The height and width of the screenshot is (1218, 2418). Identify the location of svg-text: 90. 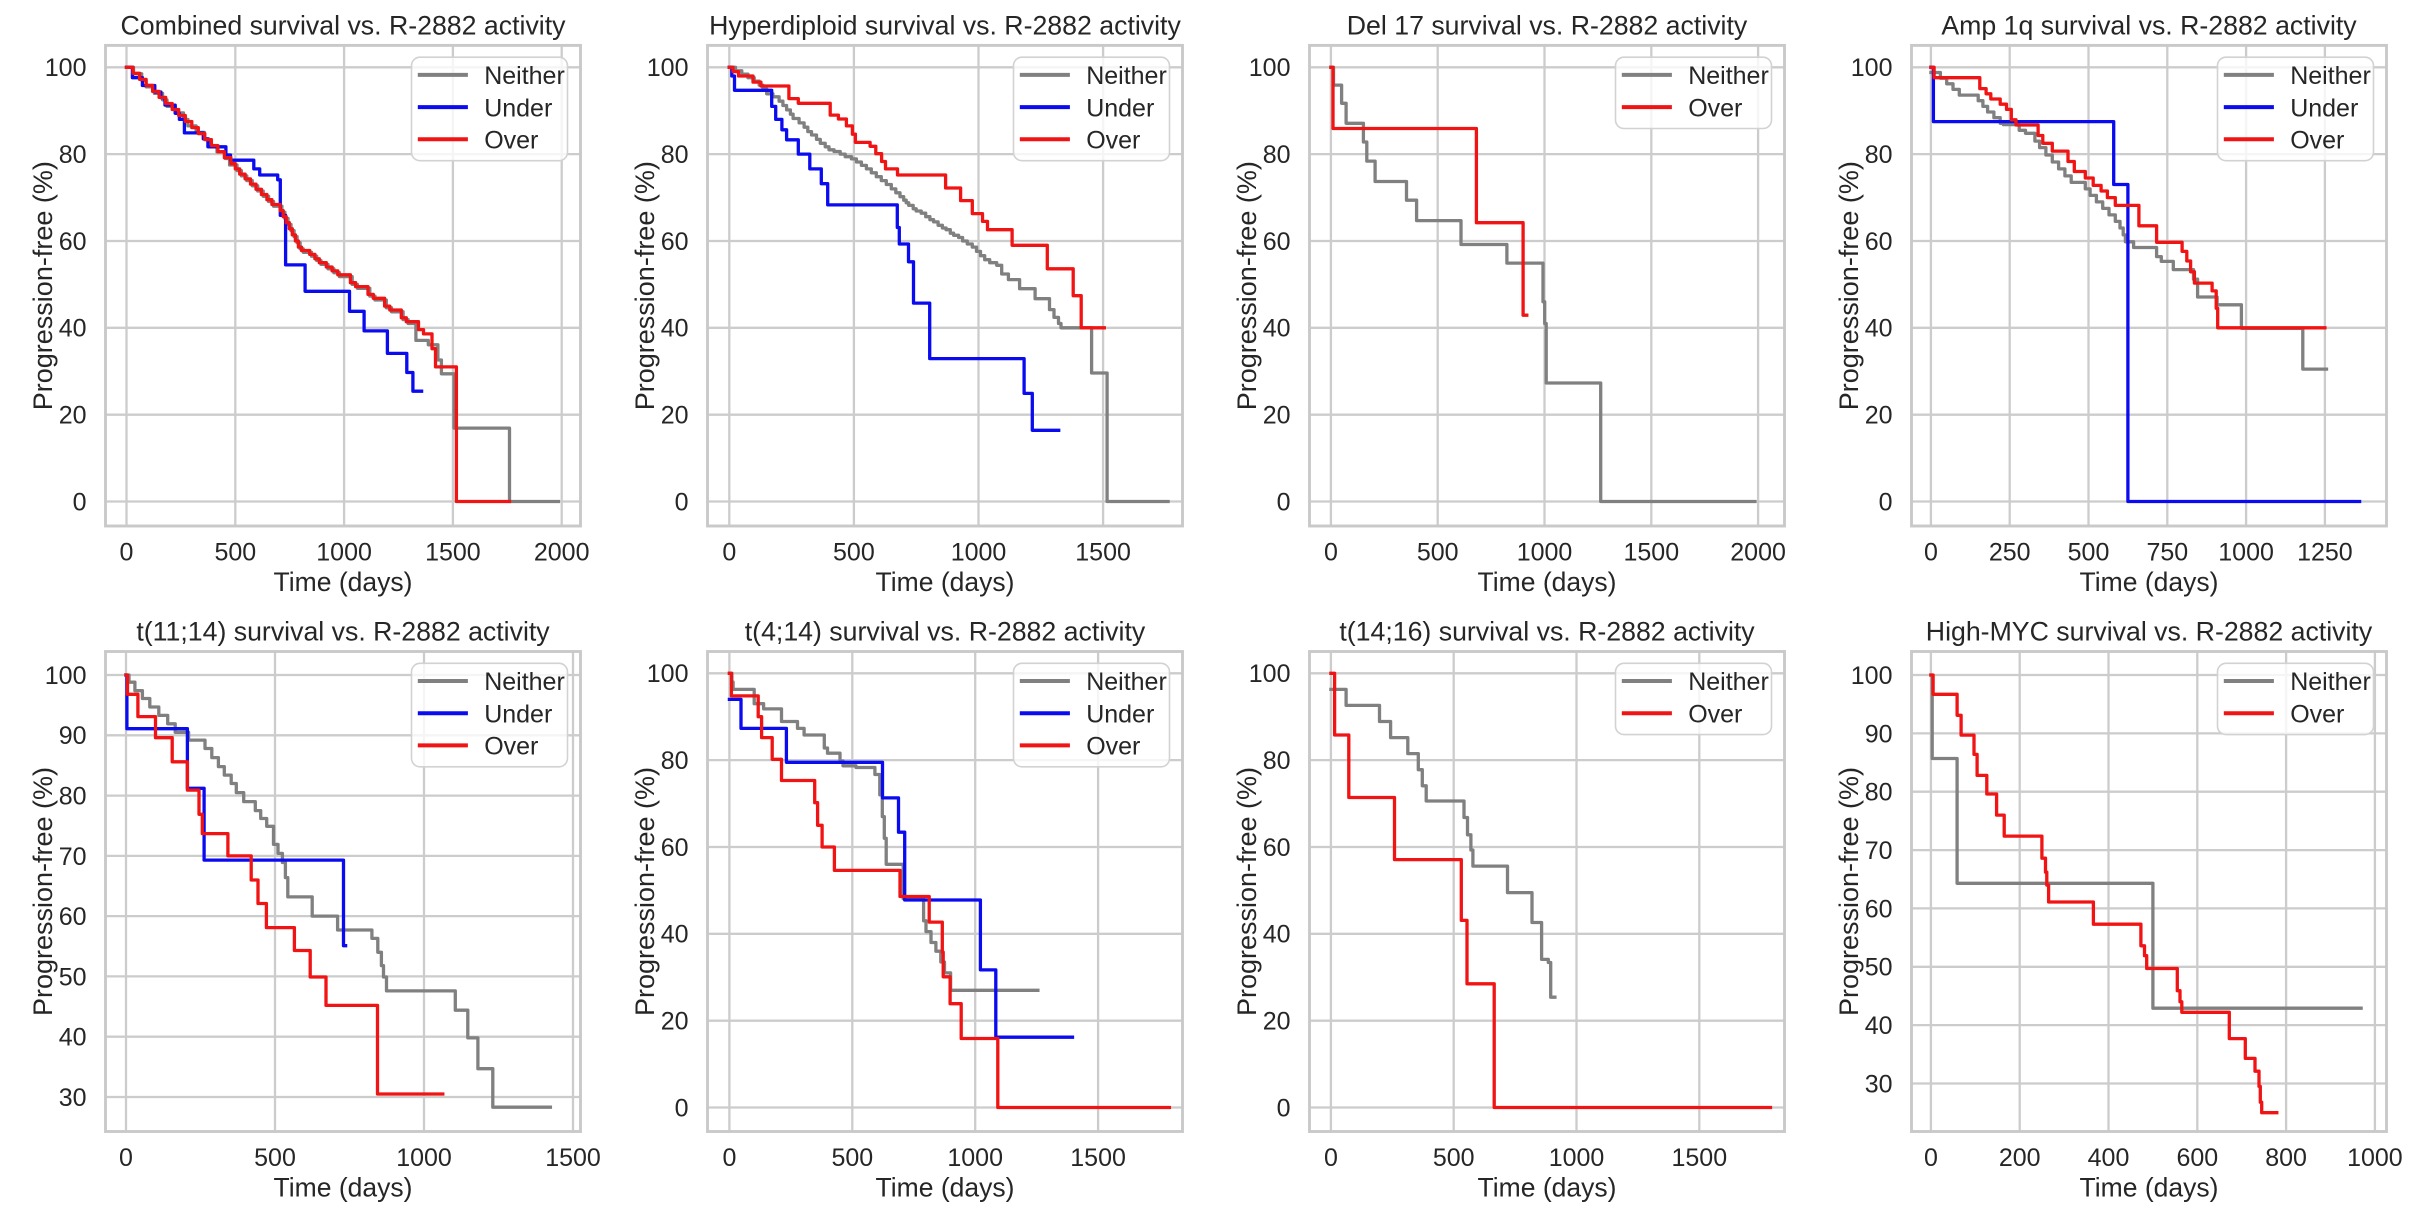
(1879, 734).